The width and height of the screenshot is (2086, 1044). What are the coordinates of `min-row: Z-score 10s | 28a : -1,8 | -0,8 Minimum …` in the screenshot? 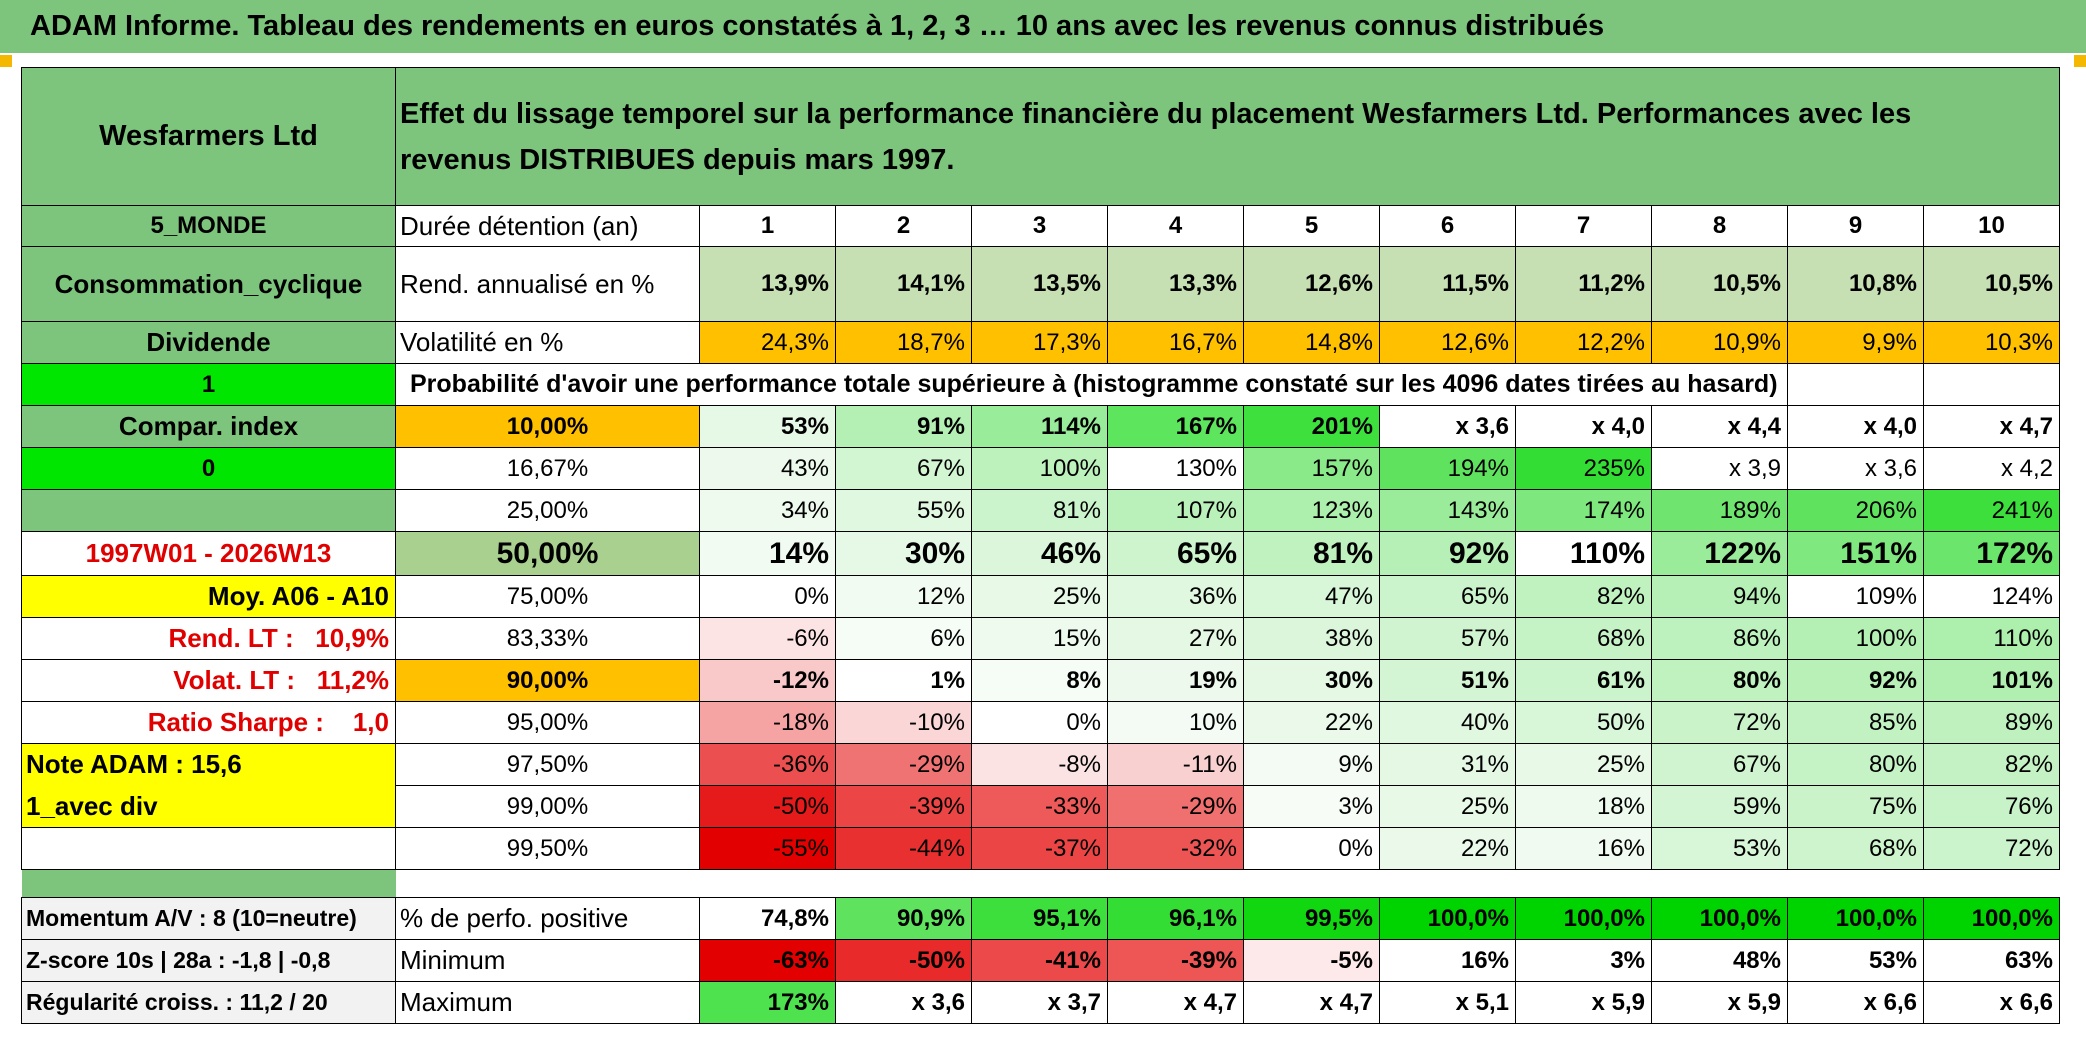 It's located at (1040, 960).